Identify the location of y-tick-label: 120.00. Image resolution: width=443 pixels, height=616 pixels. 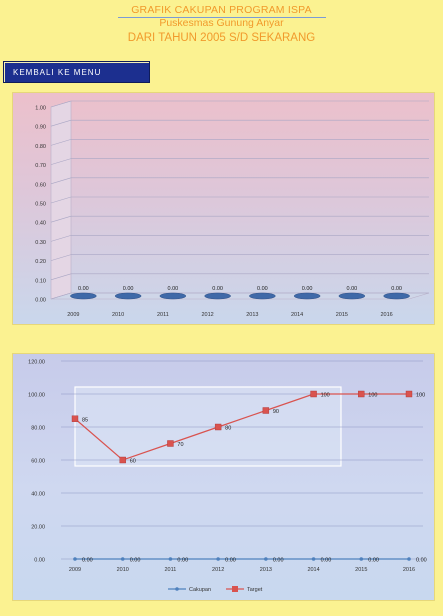
(36, 363).